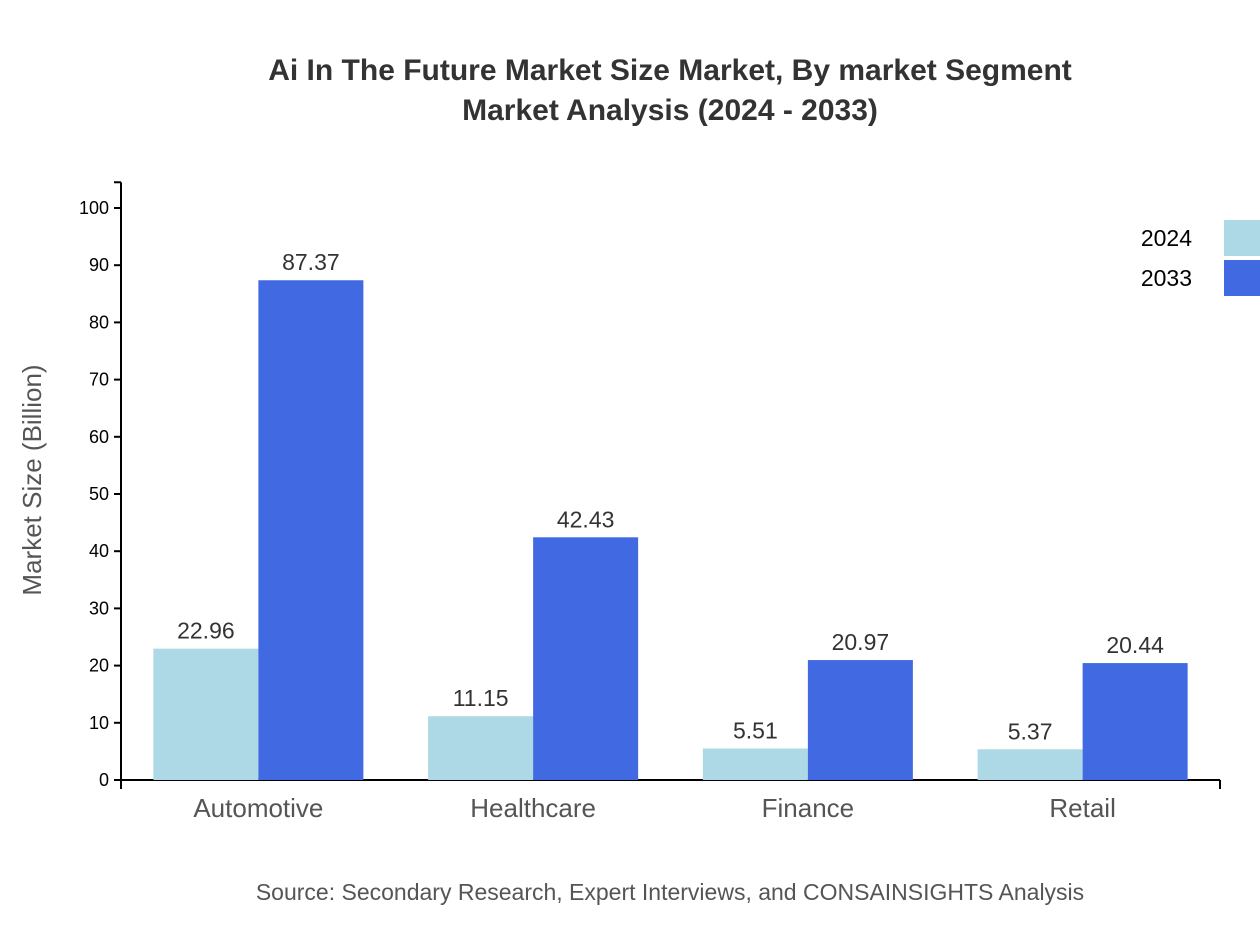 This screenshot has width=1260, height=925. I want to click on data-label: 87.37, so click(311, 262).